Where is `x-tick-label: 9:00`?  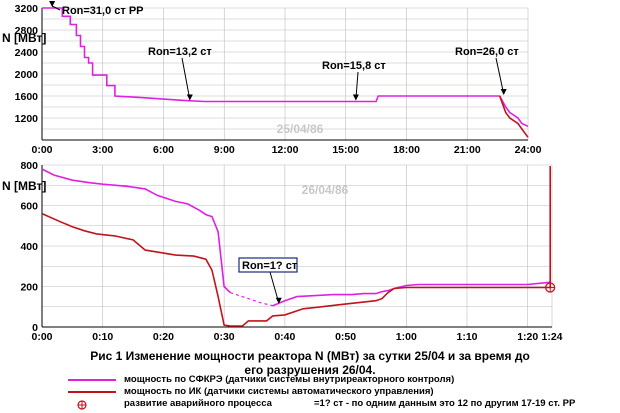 x-tick-label: 9:00 is located at coordinates (224, 150).